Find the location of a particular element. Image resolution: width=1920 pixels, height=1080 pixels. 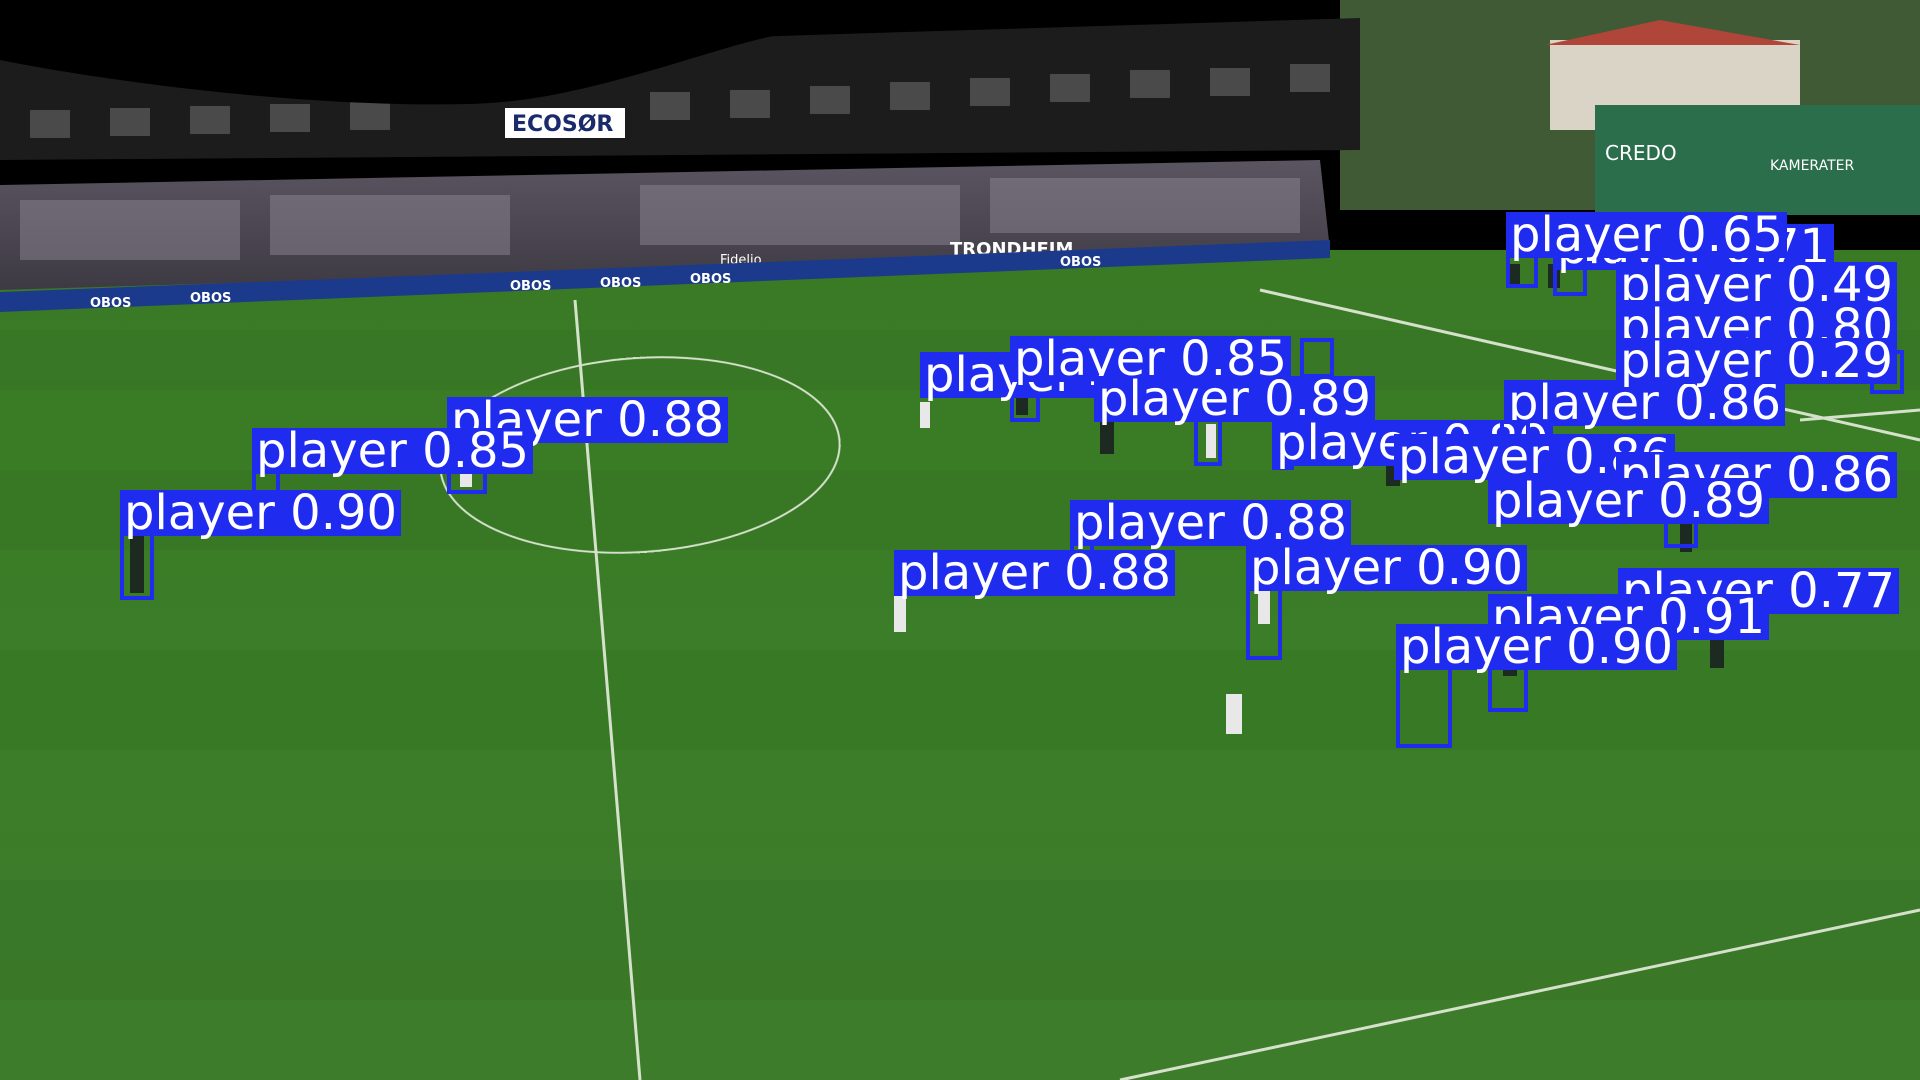

detection-label: player 0.91 is located at coordinates (1629, 617).